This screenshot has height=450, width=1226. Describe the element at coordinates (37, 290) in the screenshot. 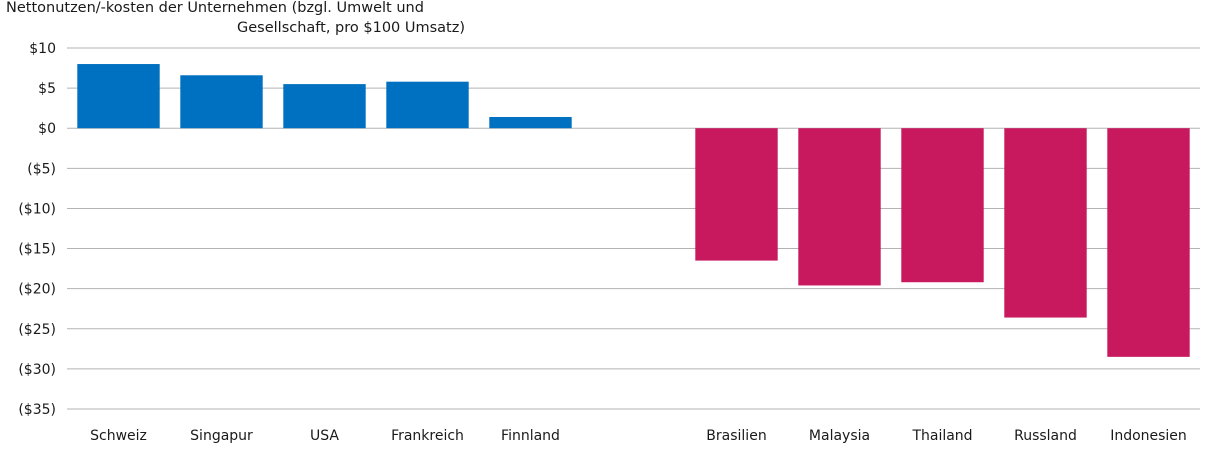

I see `y-tick-label: ($20)` at that location.